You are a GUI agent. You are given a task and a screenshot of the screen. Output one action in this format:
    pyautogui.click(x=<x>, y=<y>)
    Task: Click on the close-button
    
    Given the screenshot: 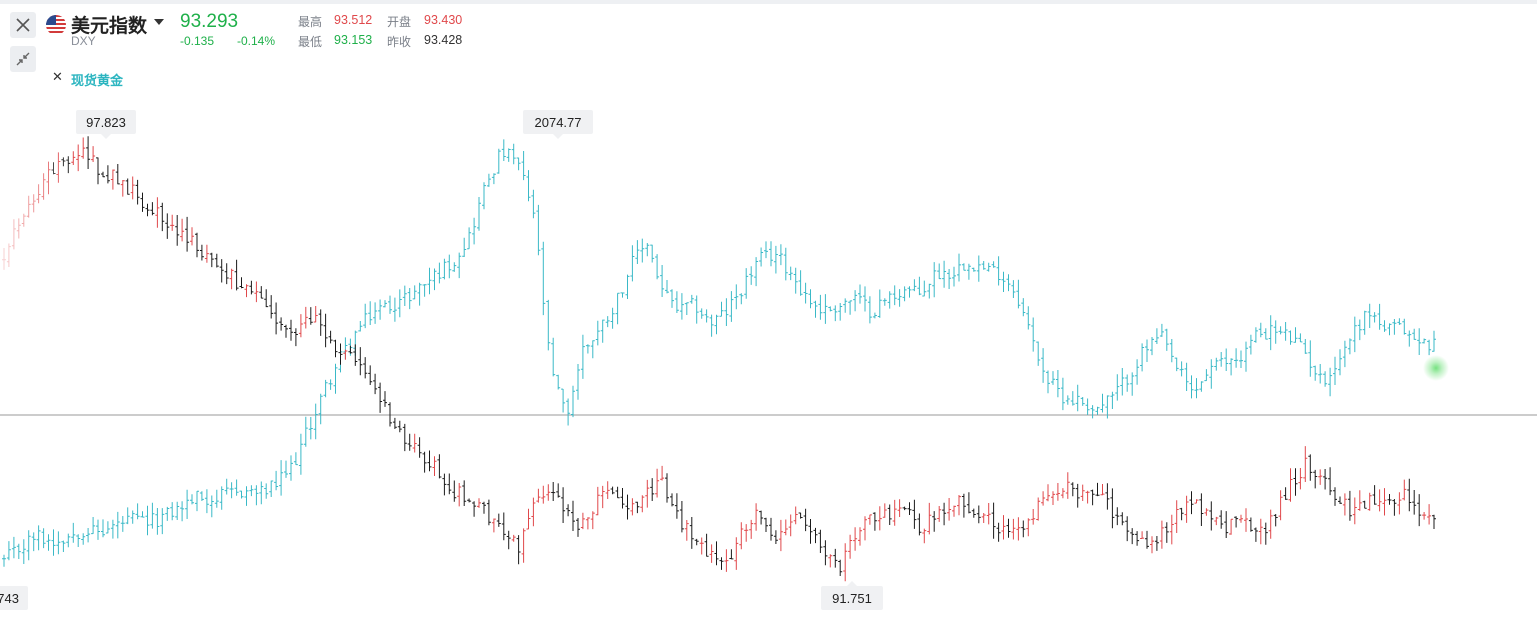 What is the action you would take?
    pyautogui.click(x=23, y=25)
    